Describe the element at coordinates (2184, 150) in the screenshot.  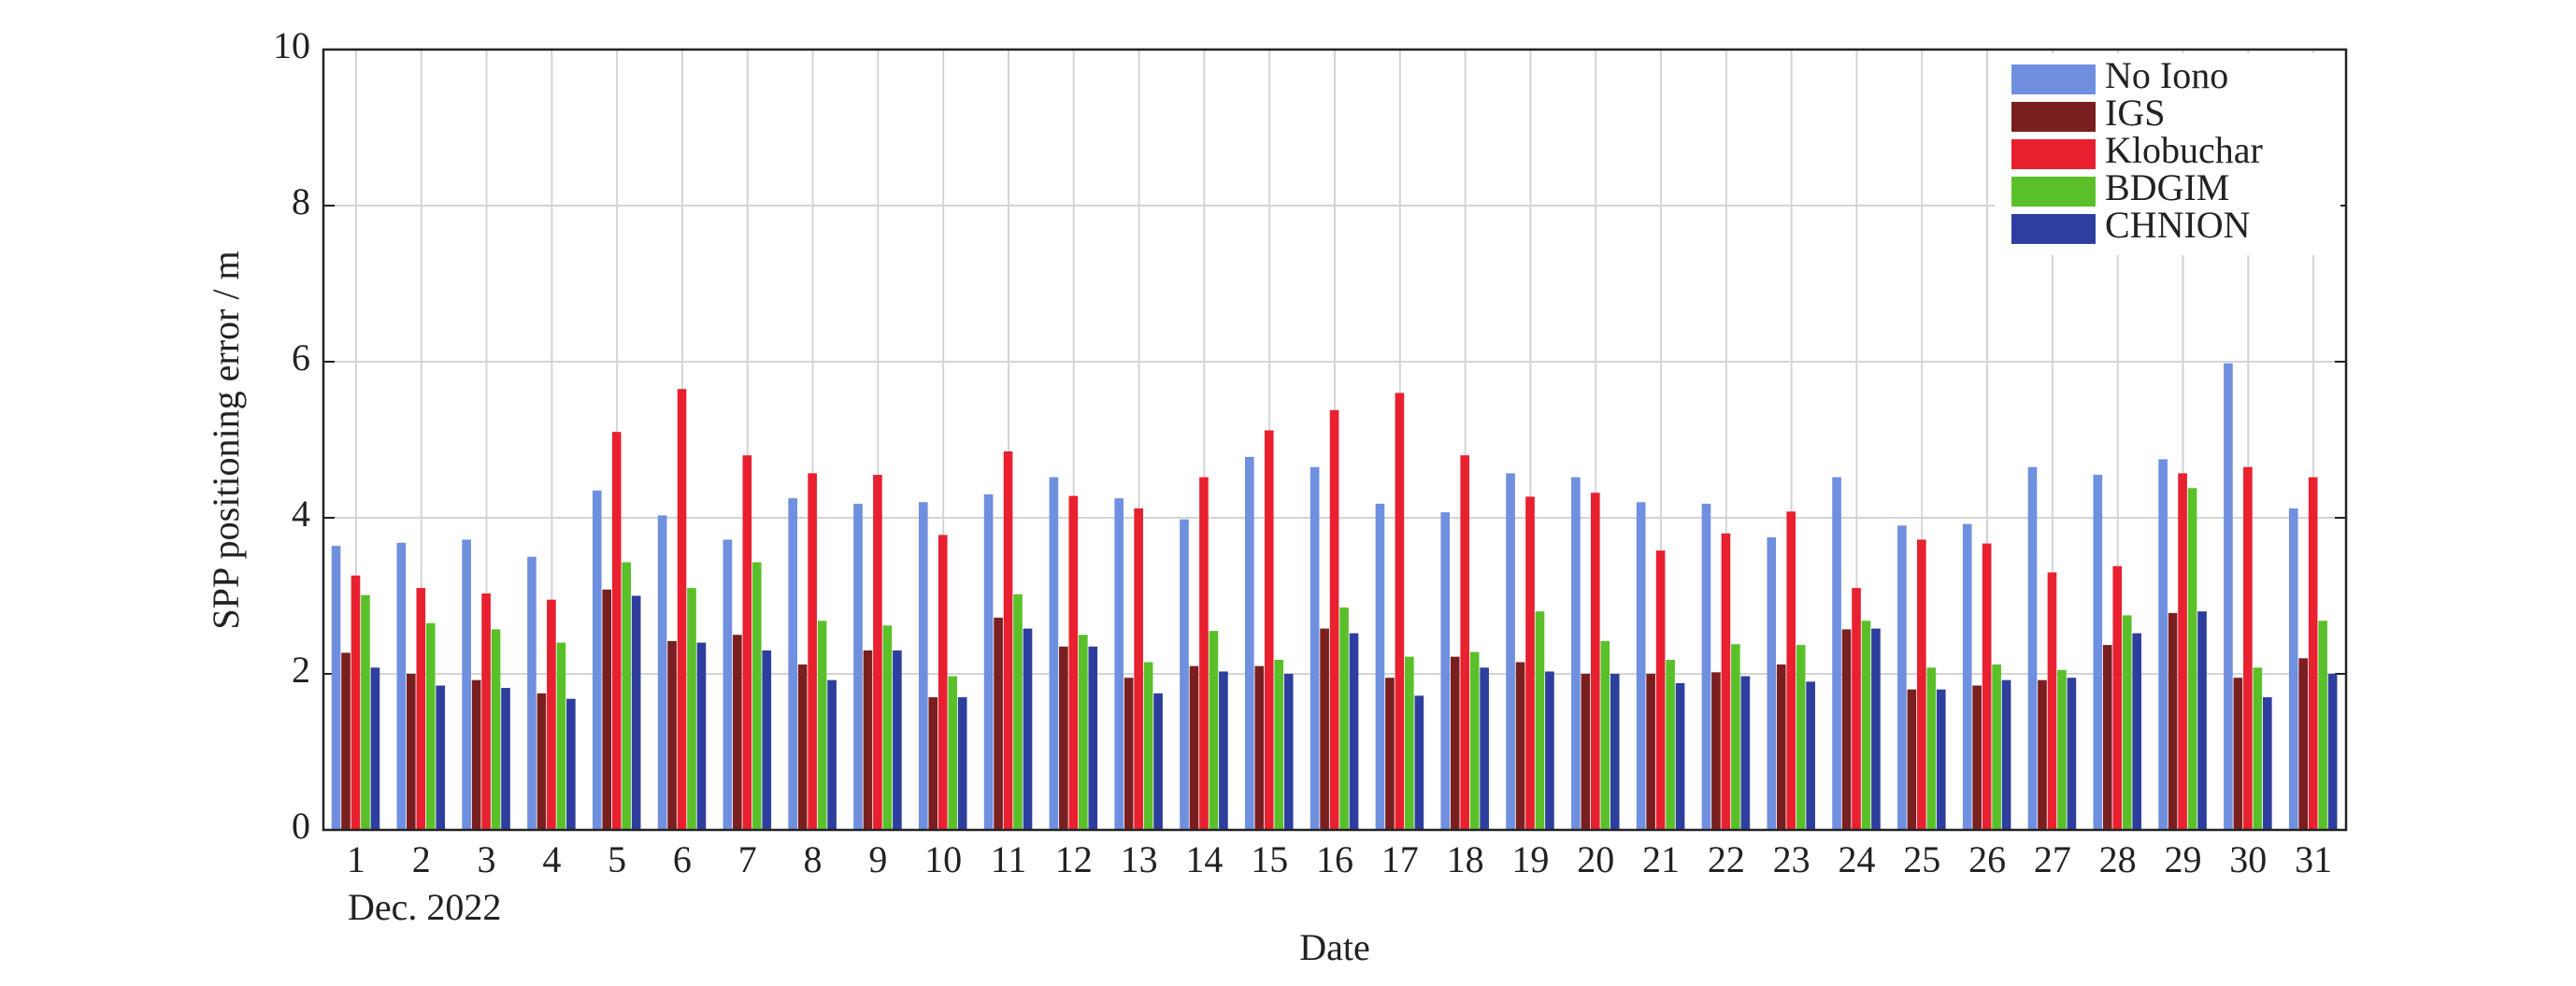
I see `legend-label: Klobuchar` at that location.